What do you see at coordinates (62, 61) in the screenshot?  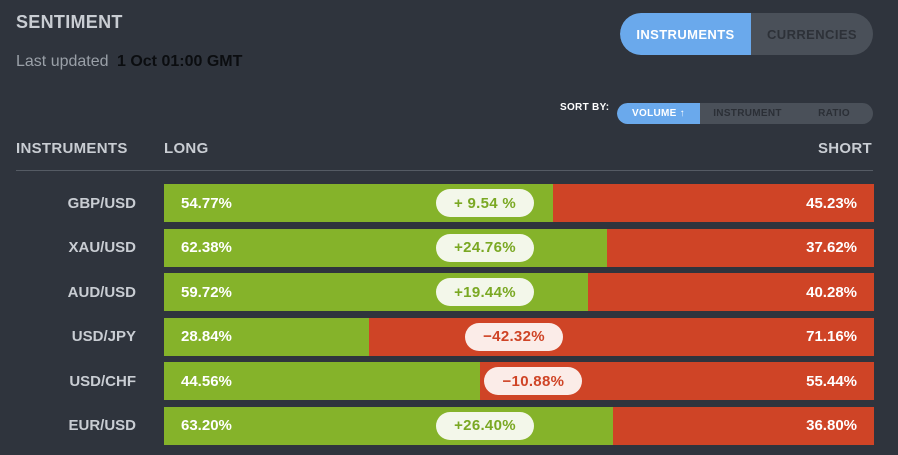 I see `last-updated-label: Last updated` at bounding box center [62, 61].